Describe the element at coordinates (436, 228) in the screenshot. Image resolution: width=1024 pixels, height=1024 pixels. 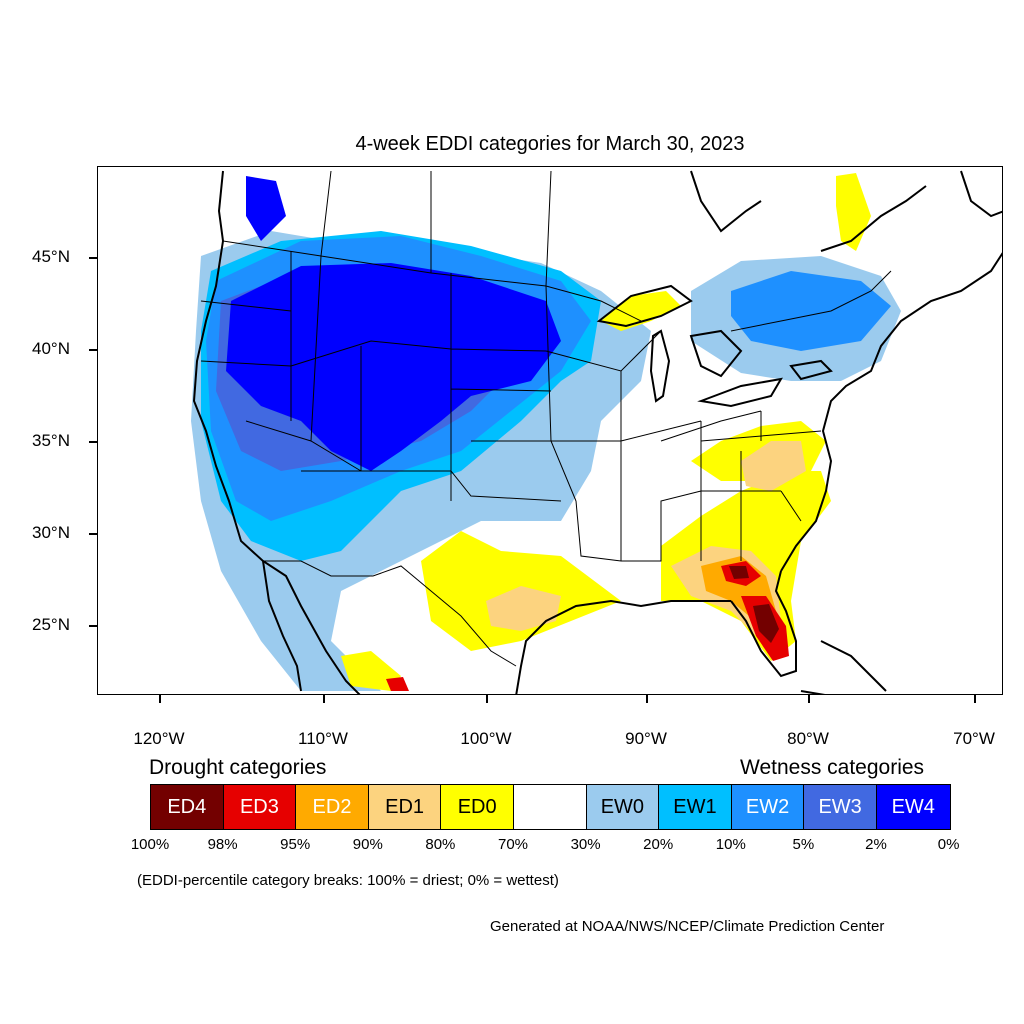
I see `canada-province-lines` at that location.